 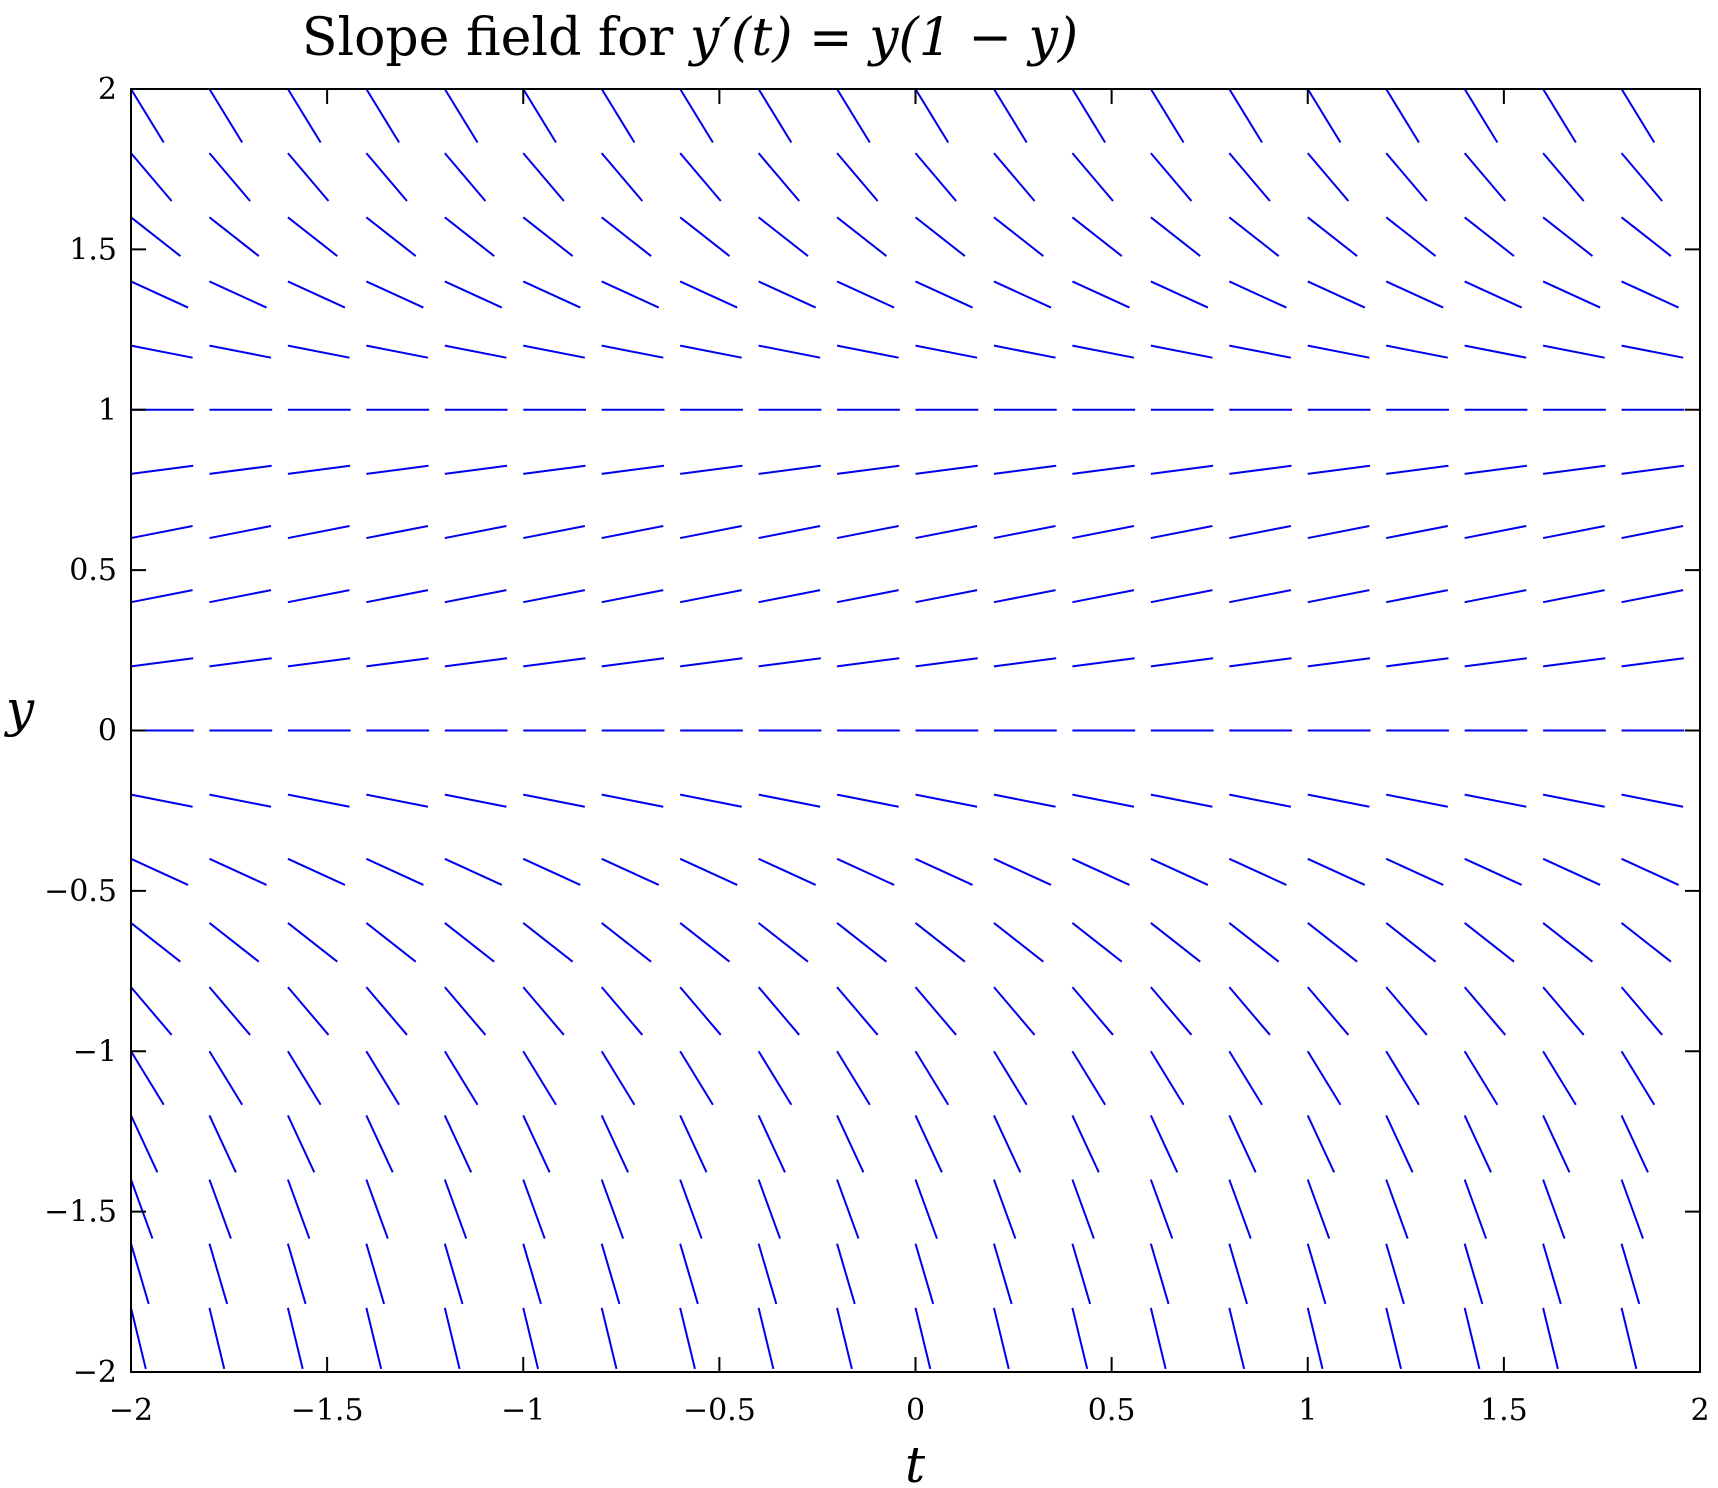 I want to click on x-tick-label: 0, so click(x=915, y=1410).